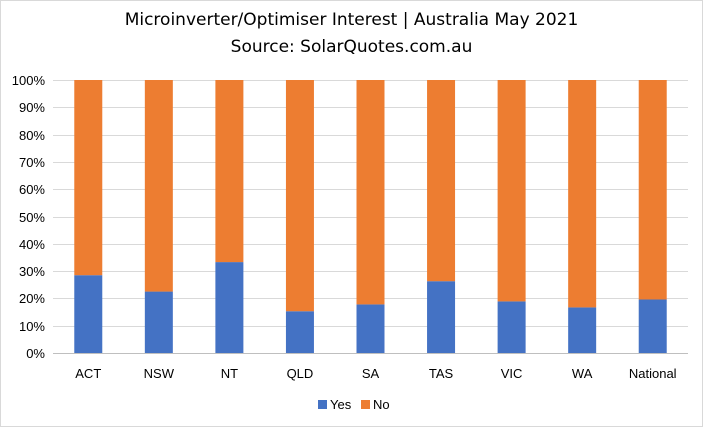 The width and height of the screenshot is (703, 427). What do you see at coordinates (159, 373) in the screenshot?
I see `x-tick-label: NSW` at bounding box center [159, 373].